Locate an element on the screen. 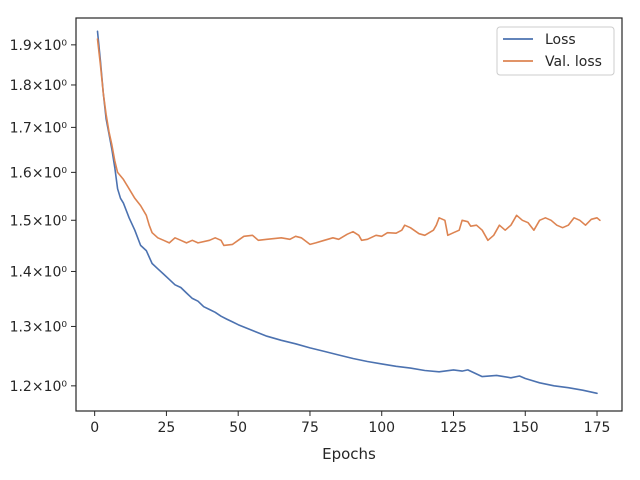  x-tick-label: 150 is located at coordinates (525, 428).